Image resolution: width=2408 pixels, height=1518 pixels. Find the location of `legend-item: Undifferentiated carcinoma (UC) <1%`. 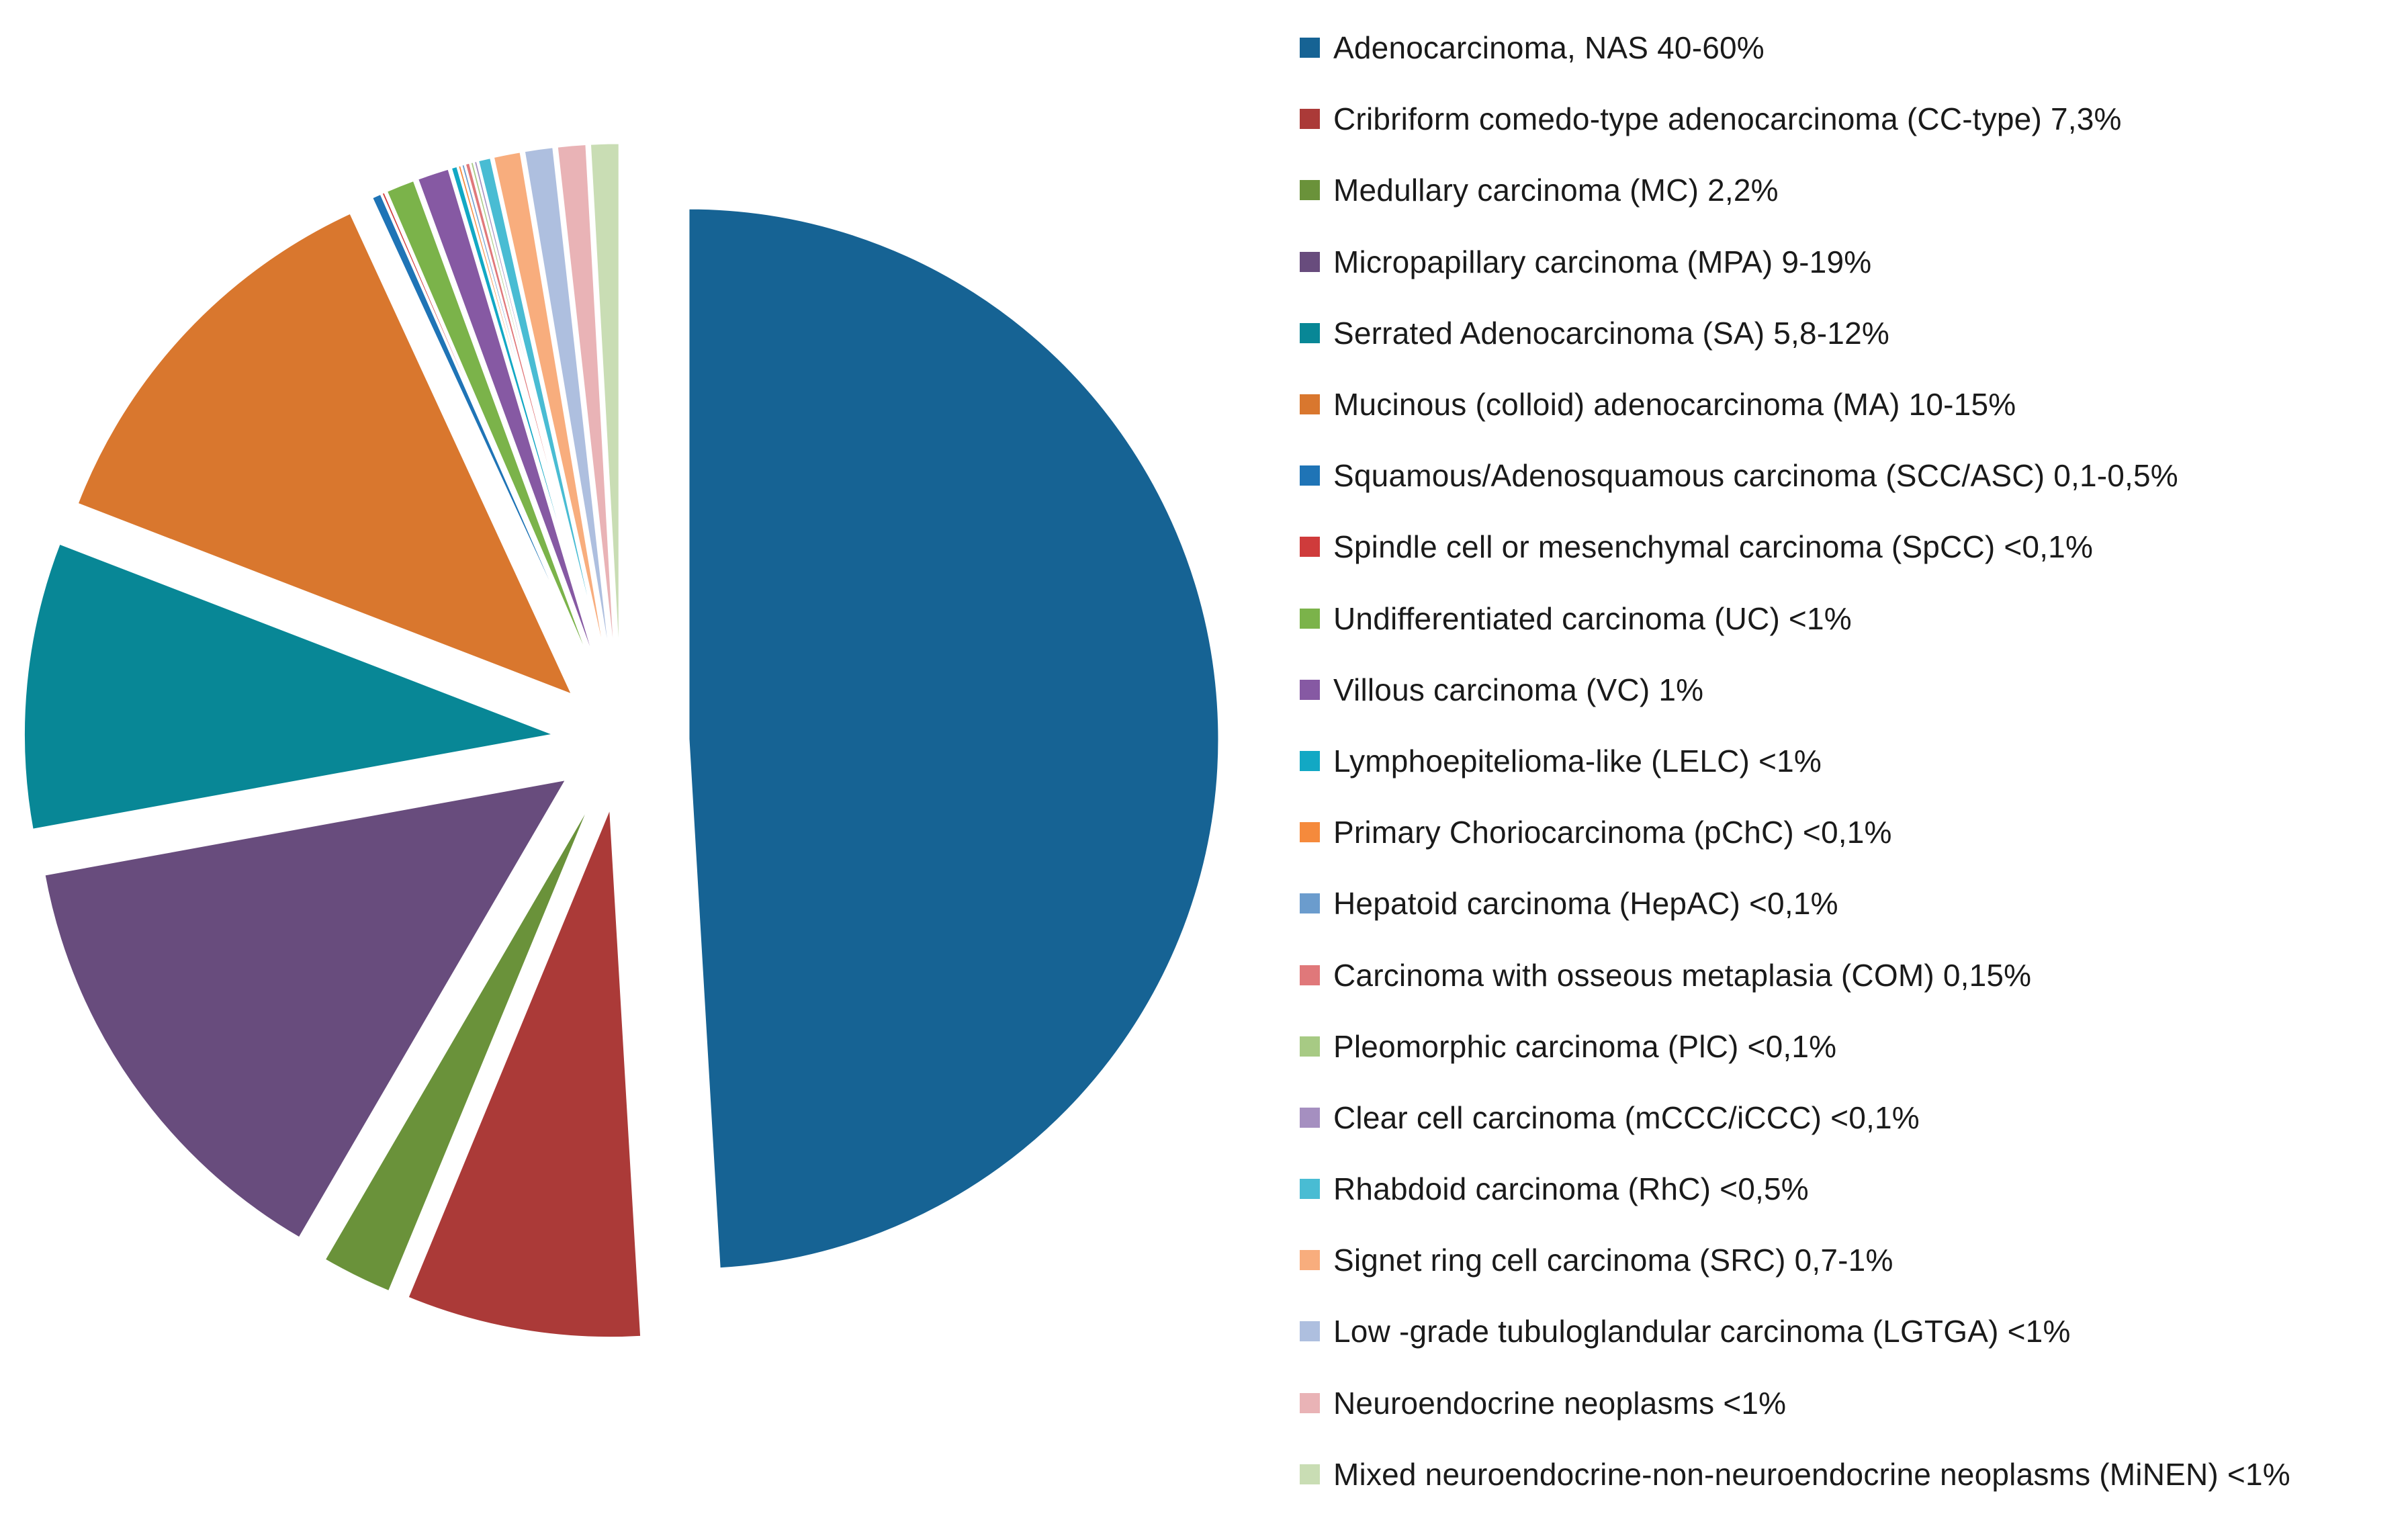

legend-item: Undifferentiated carcinoma (UC) <1% is located at coordinates (1851, 618).